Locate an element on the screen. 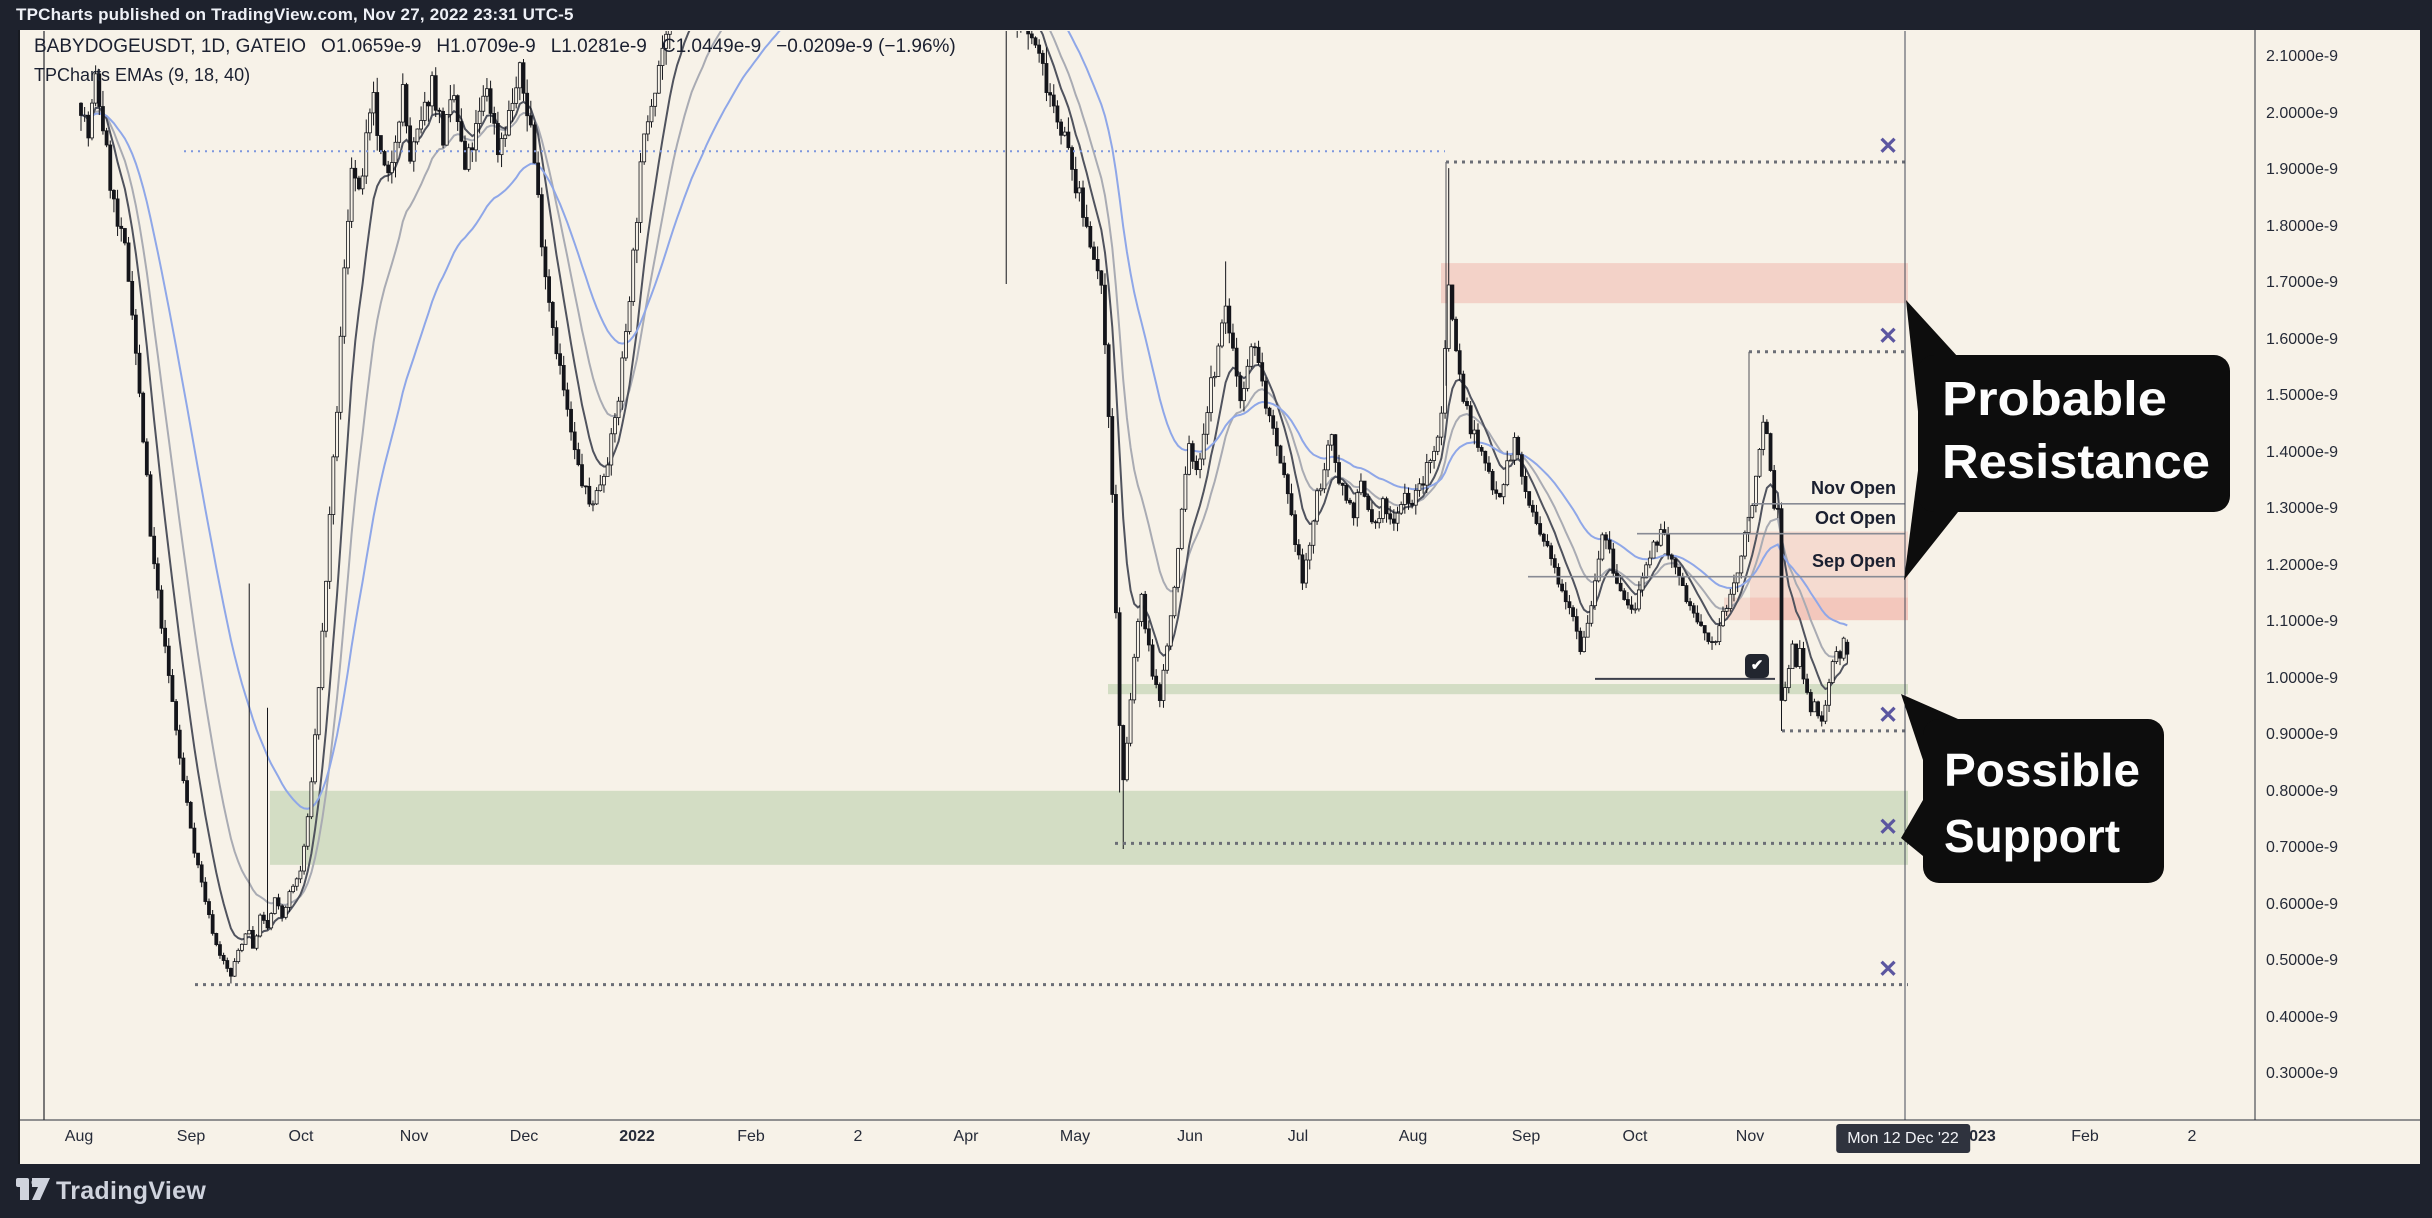  tradingview-logo-icon is located at coordinates (33, 1191).